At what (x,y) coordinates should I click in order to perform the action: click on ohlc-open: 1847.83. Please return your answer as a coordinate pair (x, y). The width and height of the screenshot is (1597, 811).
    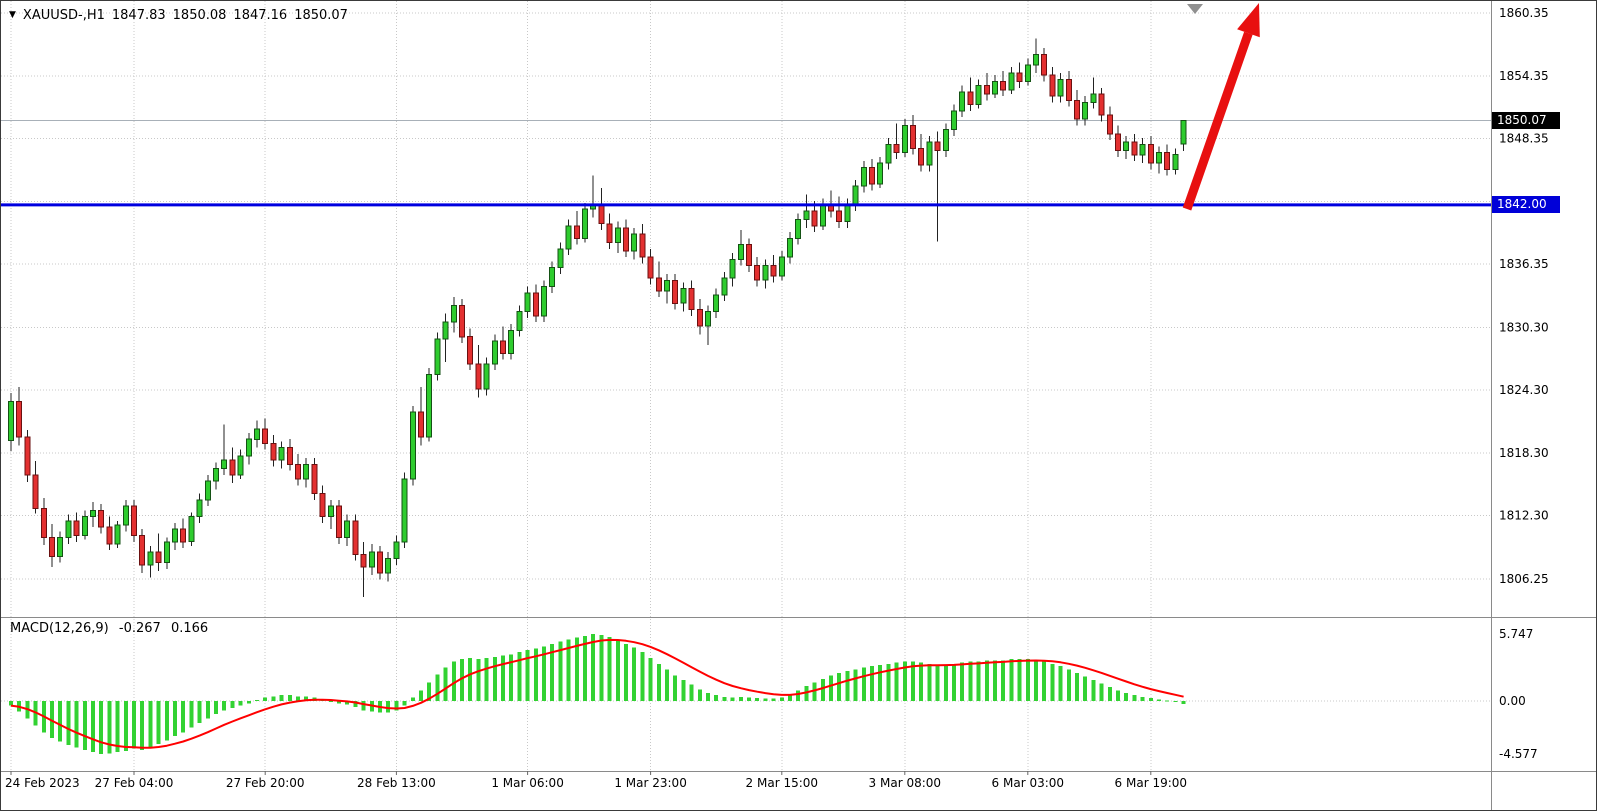
    Looking at the image, I should click on (138, 15).